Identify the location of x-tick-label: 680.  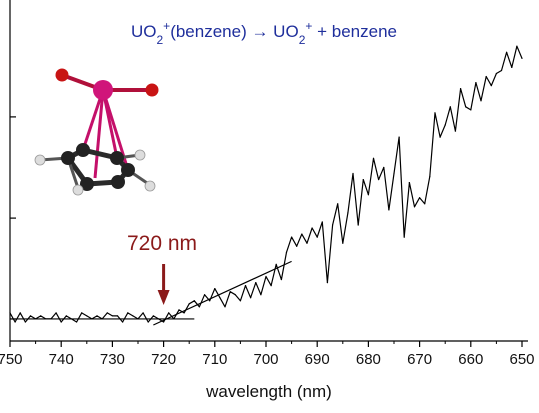
(368, 359).